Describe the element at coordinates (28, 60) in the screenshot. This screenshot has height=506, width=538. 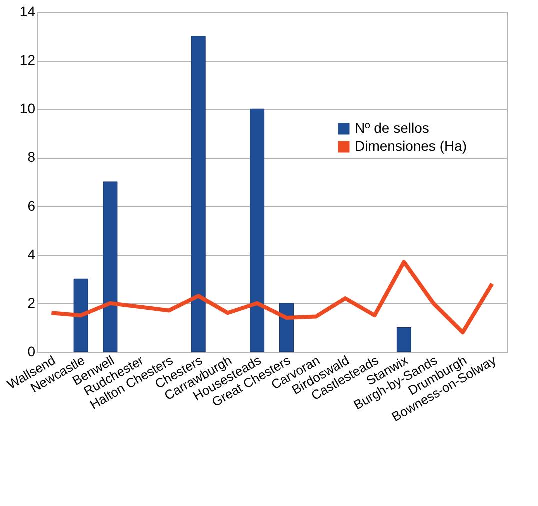
I see `y-tick-label: 12` at that location.